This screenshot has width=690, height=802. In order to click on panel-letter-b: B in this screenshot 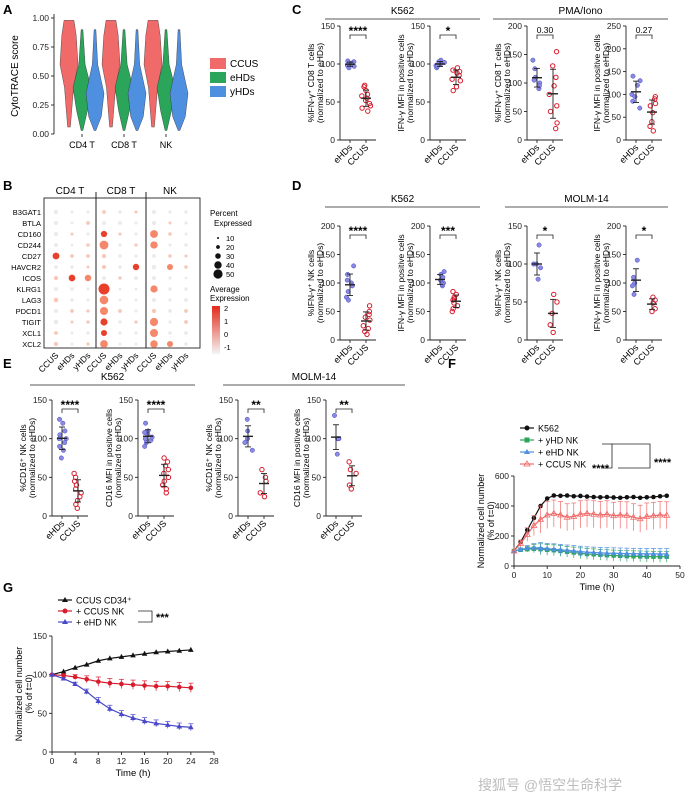, I will do `click(7, 185)`.